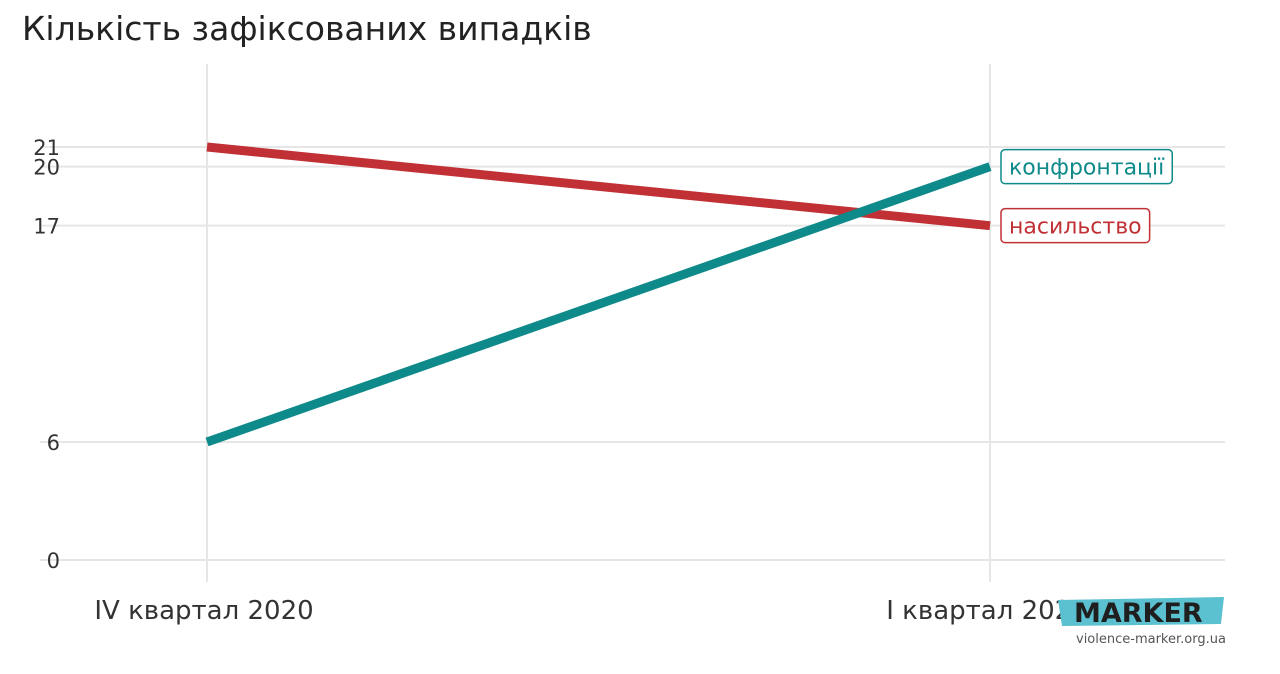 The image size is (1280, 674). I want to click on y-tick-label: 21, so click(46, 148).